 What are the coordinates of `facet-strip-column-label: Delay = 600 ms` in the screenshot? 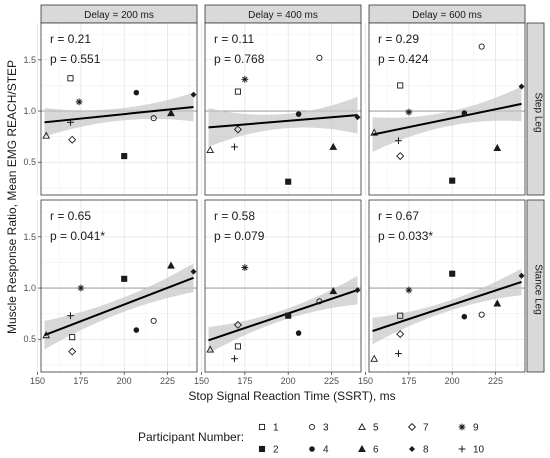 It's located at (447, 15).